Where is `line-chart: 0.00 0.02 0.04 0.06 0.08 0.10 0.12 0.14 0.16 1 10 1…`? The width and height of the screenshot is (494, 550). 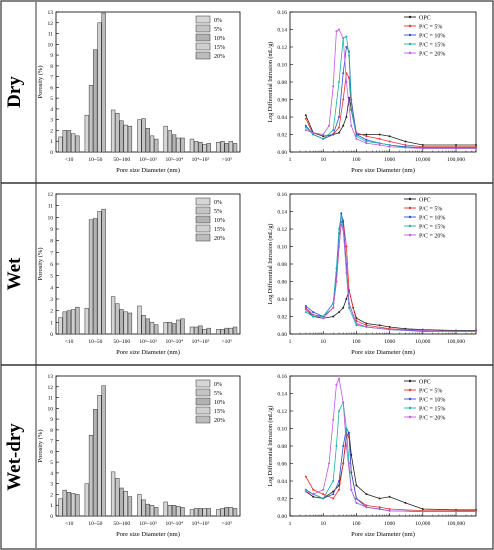 line-chart: 0.00 0.02 0.04 0.06 0.08 0.10 0.12 0.14 0.16 1 10 1… is located at coordinates (372, 92).